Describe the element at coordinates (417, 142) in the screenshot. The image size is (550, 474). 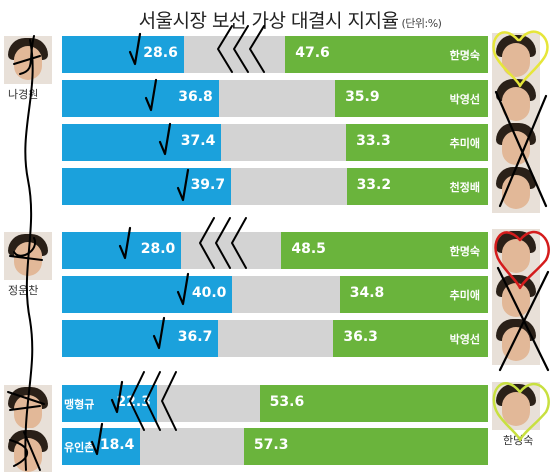
I see `right-bar: 33.3 추미애` at that location.